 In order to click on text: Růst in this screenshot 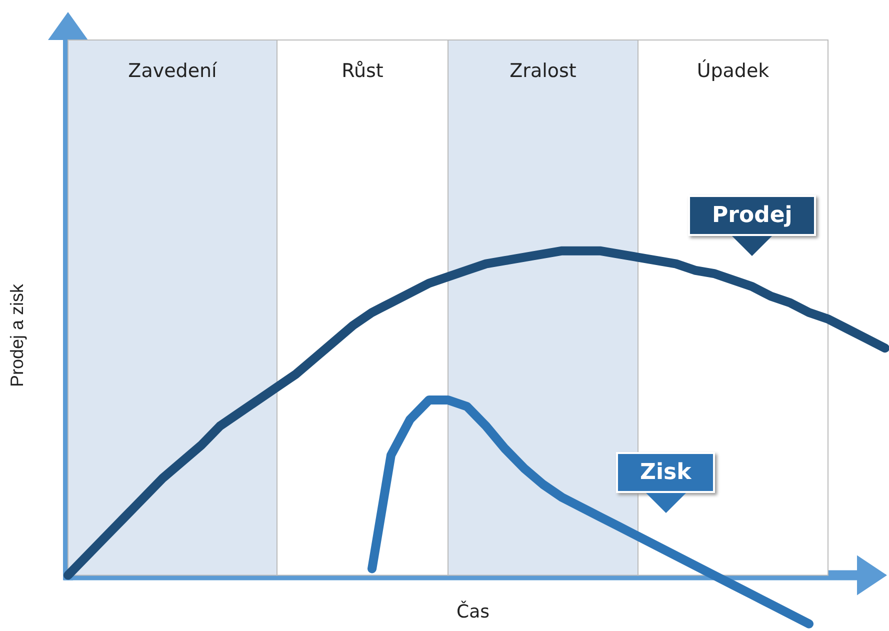, I will do `click(363, 71)`.